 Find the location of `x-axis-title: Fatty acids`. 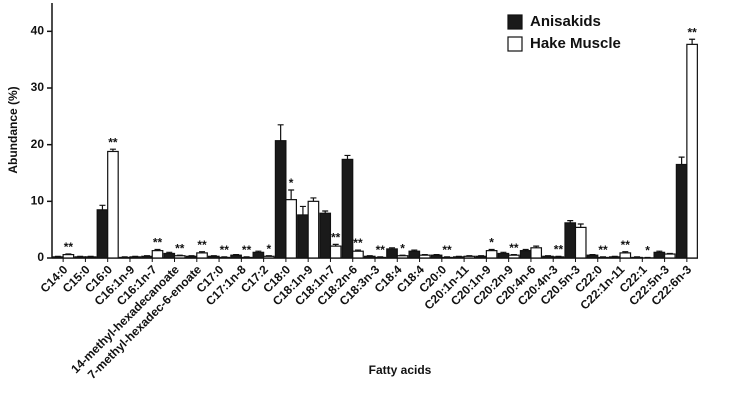

x-axis-title: Fatty acids is located at coordinates (400, 370).